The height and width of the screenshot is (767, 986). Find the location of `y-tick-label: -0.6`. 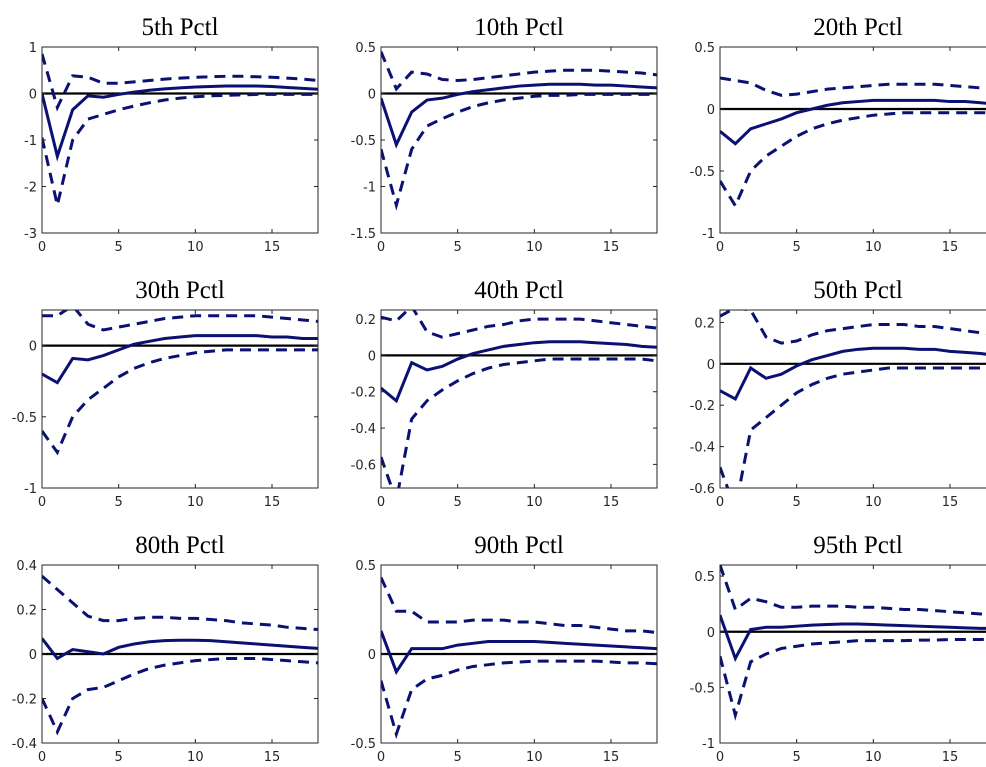

y-tick-label: -0.6 is located at coordinates (363, 465).